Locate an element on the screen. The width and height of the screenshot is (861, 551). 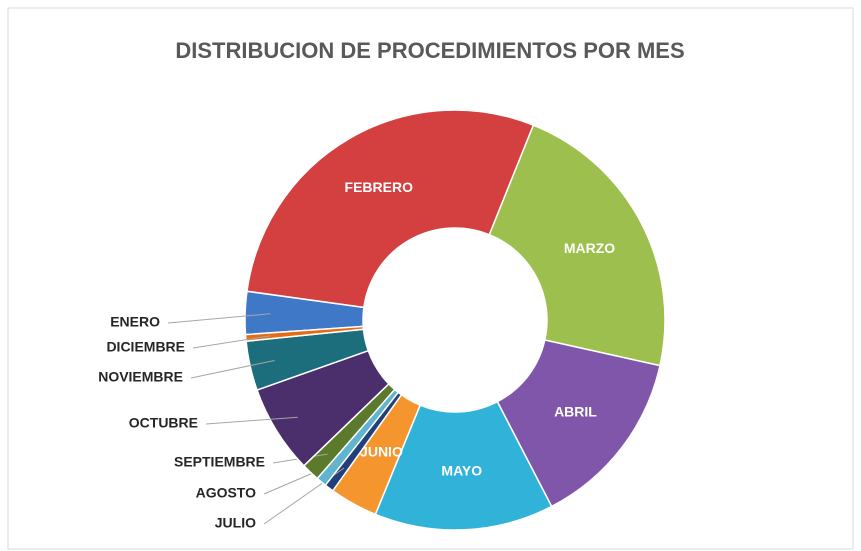
slice-label: ENERO is located at coordinates (135, 322).